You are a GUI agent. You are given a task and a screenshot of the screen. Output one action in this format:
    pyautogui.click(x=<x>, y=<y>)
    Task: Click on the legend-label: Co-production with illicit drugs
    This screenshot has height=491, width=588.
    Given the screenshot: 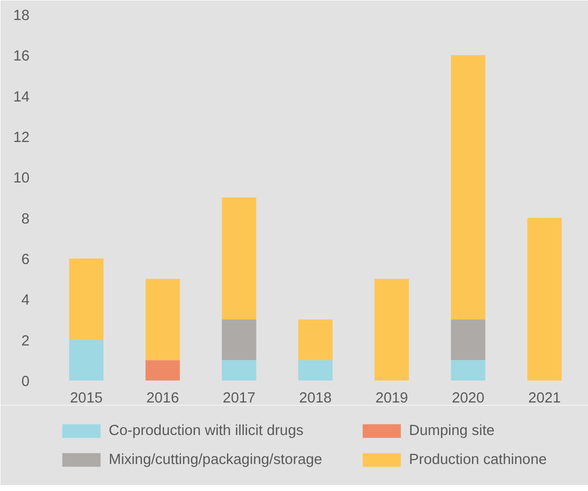 What is the action you would take?
    pyautogui.click(x=206, y=431)
    